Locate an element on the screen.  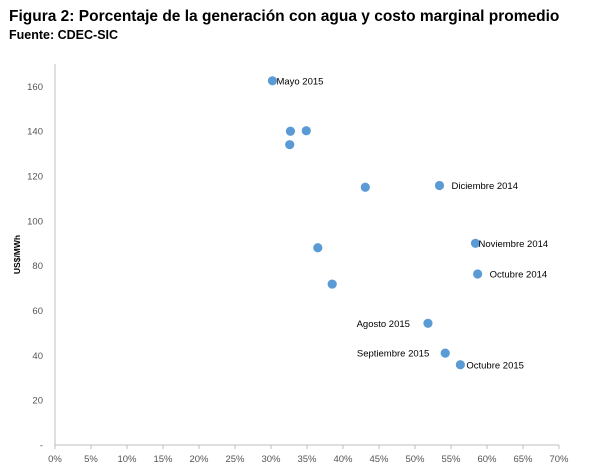
x-tick-label: 40% is located at coordinates (343, 459).